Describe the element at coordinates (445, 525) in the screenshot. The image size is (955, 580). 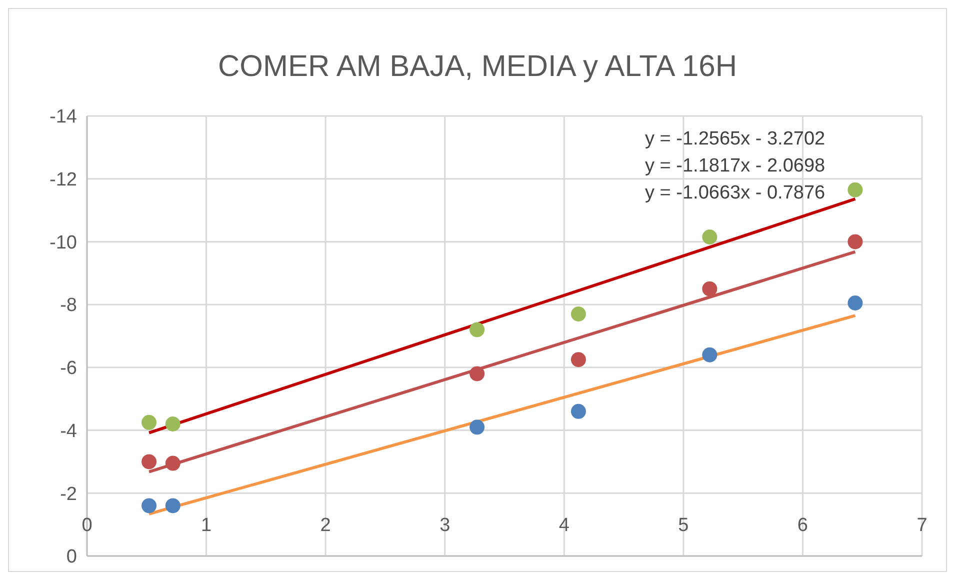
I see `x-tick-label: 3` at that location.